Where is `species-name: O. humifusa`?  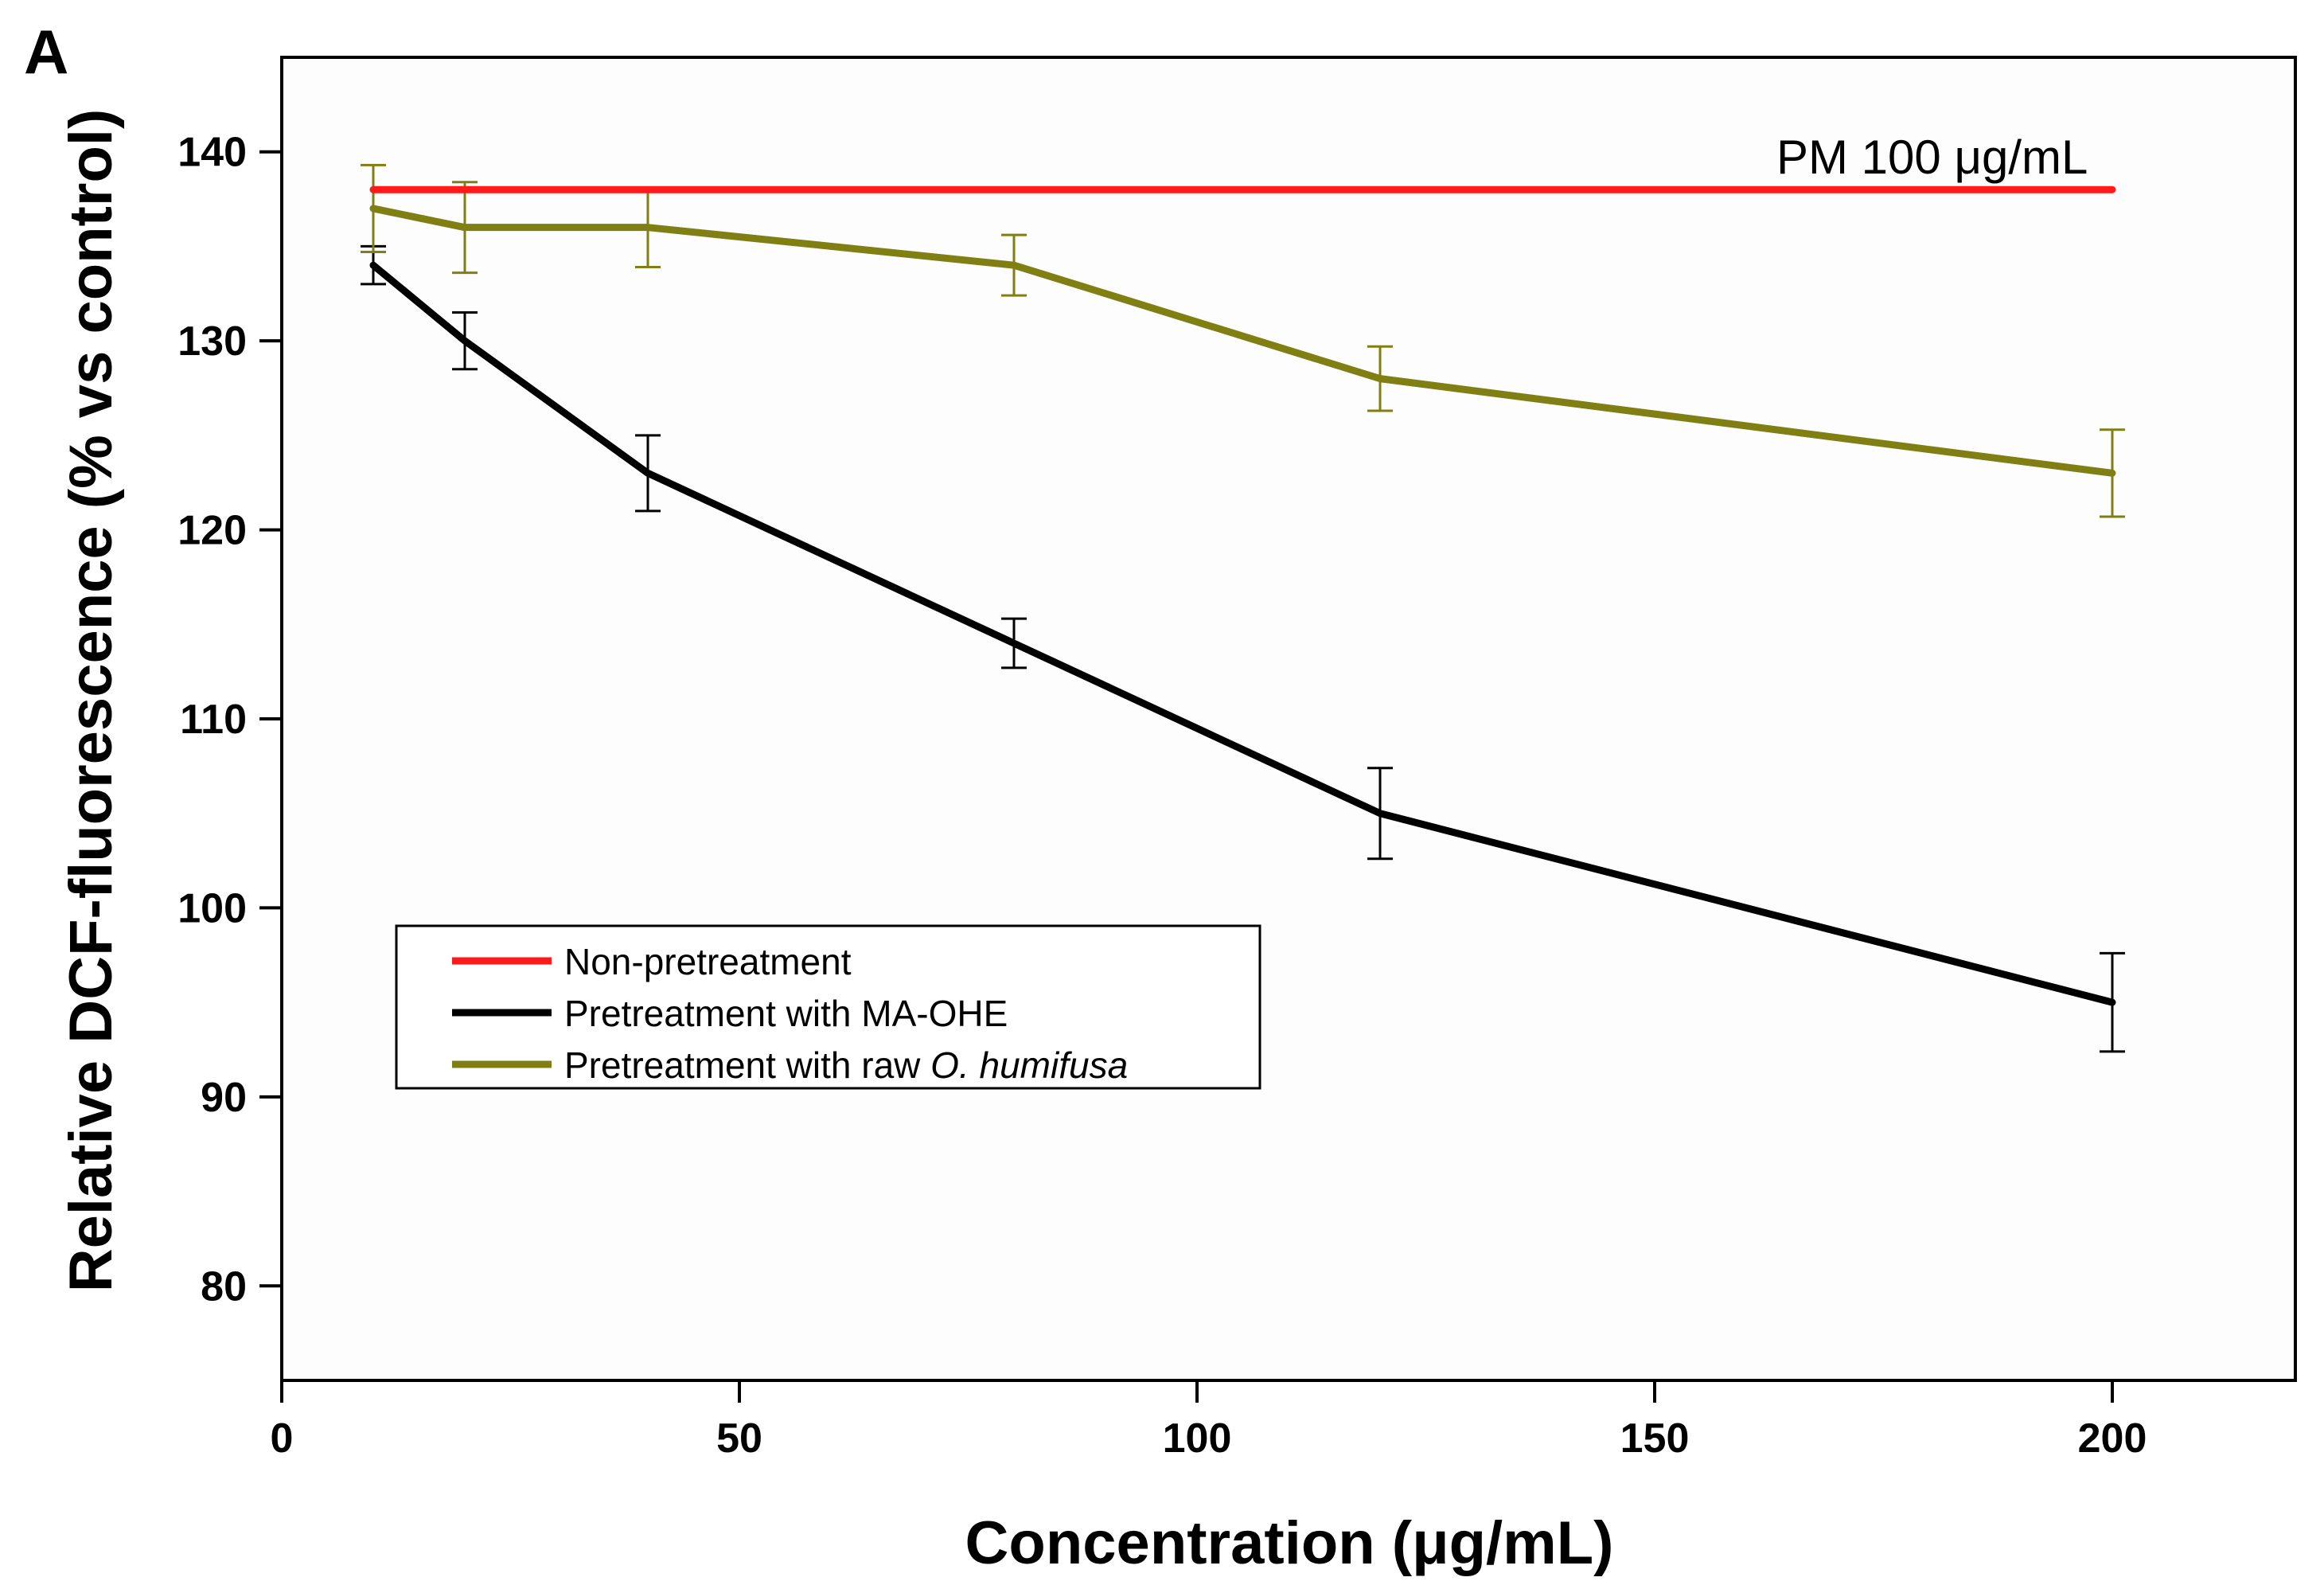 species-name: O. humifusa is located at coordinates (1029, 1065).